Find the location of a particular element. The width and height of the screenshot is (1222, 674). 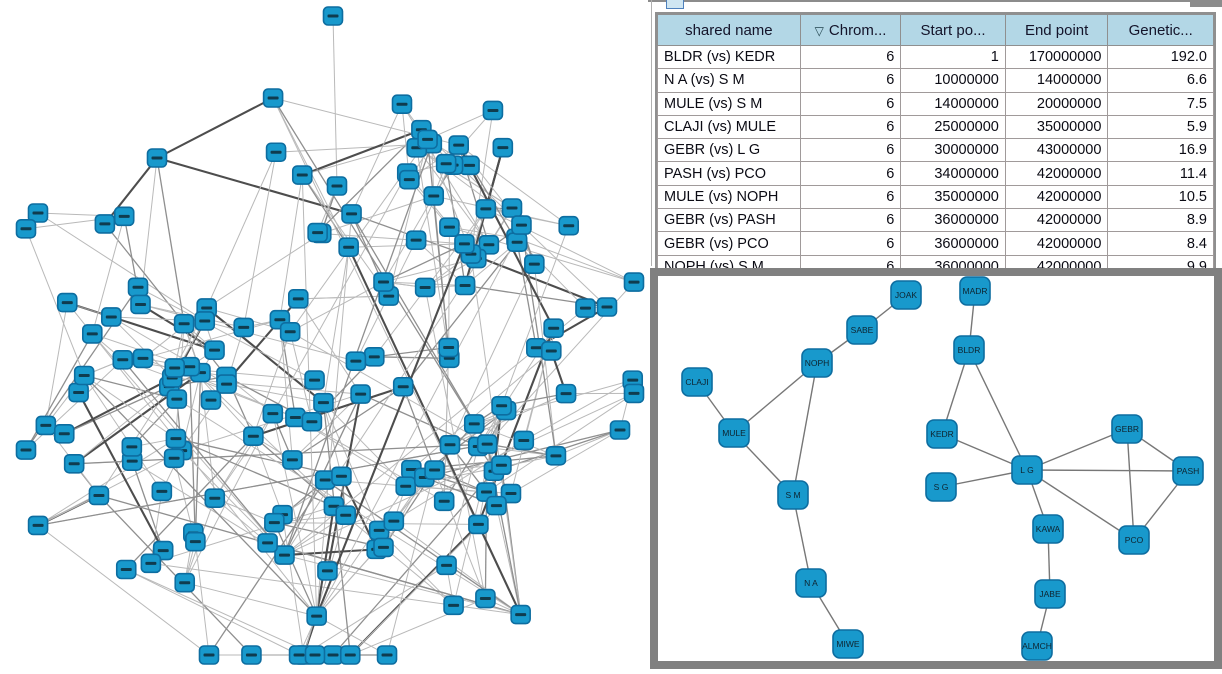

column-header-end-point: End point is located at coordinates (1056, 30).